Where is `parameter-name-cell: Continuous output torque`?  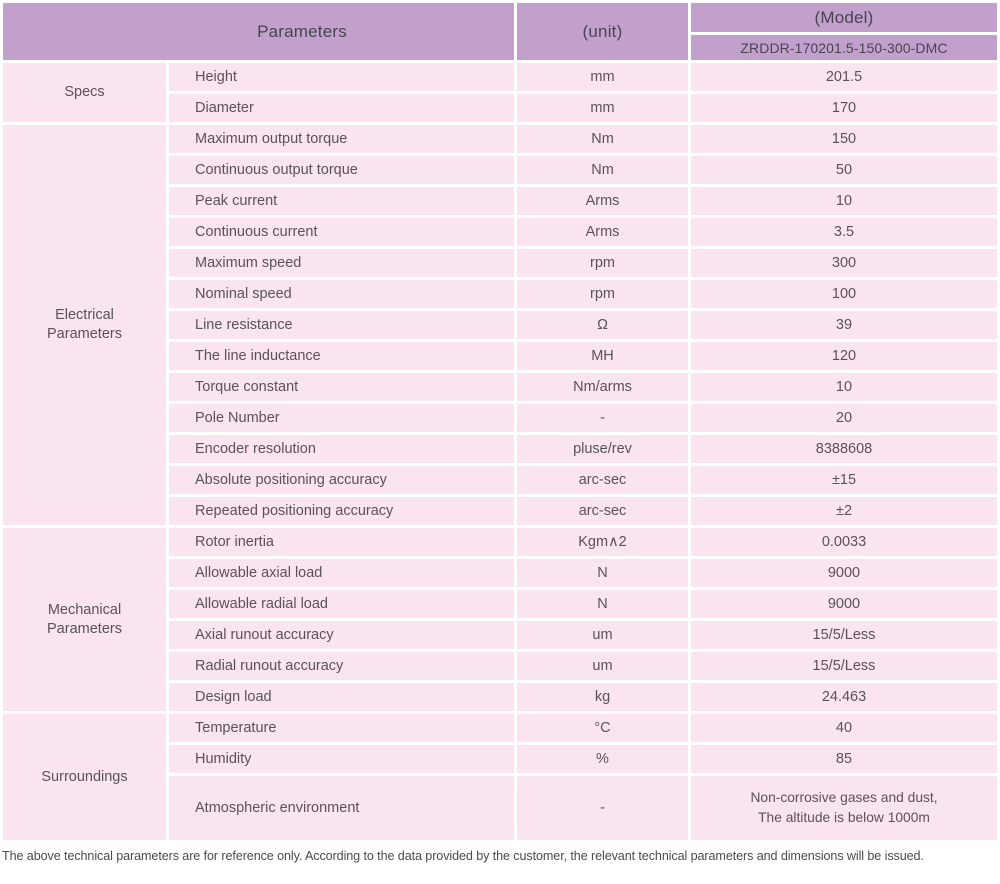
parameter-name-cell: Continuous output torque is located at coordinates (341, 170).